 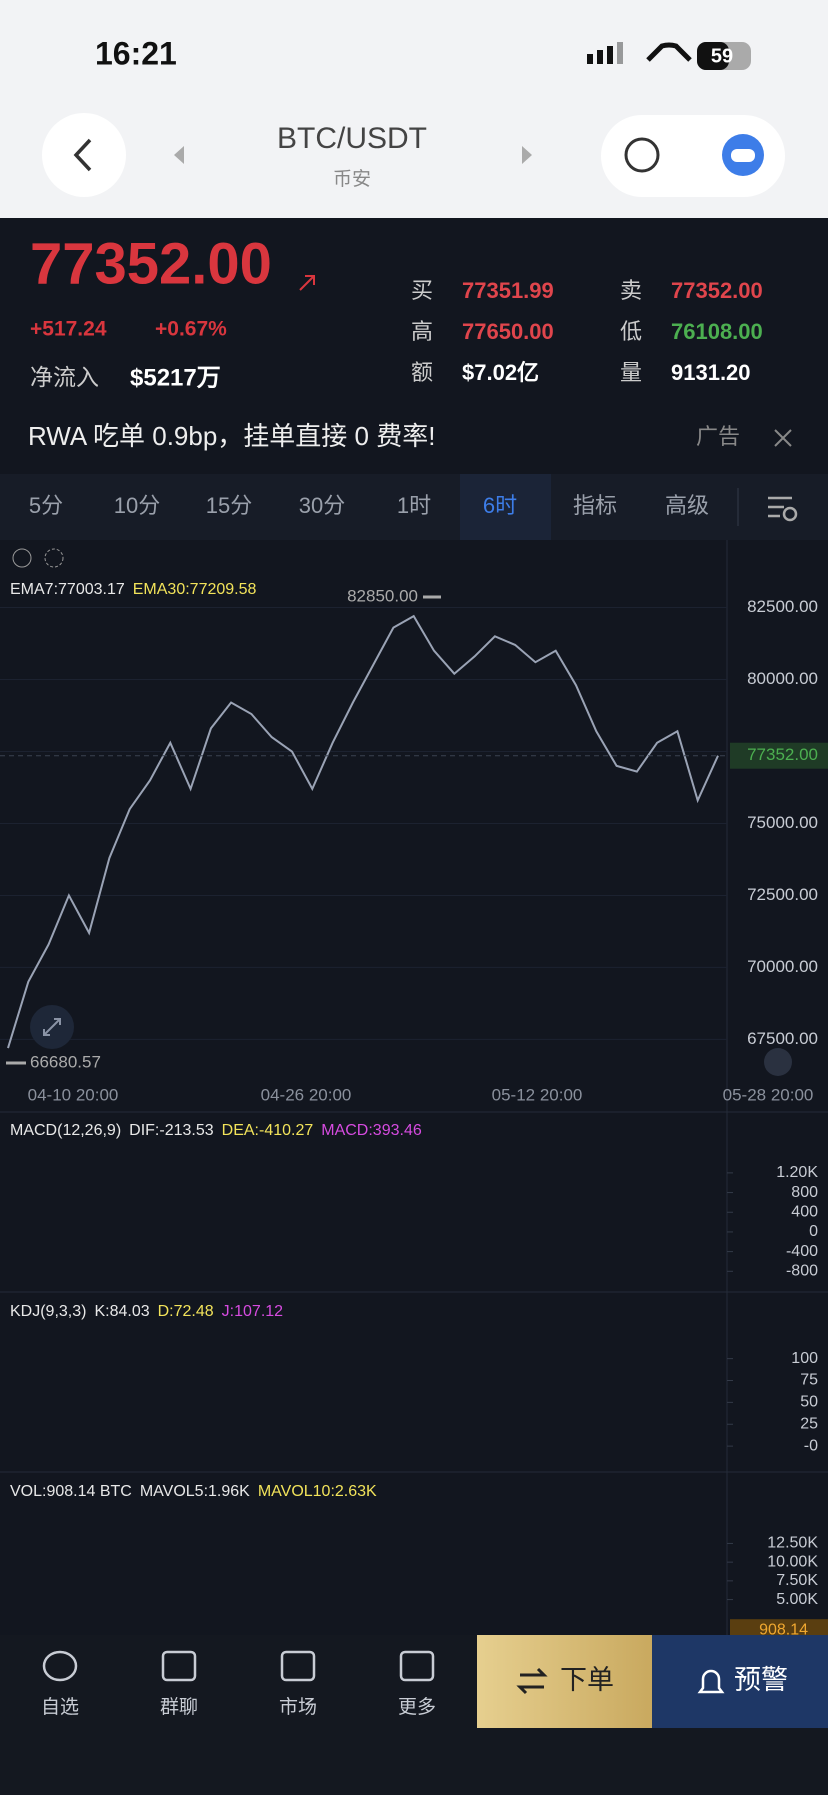 What do you see at coordinates (52, 1027) in the screenshot?
I see `expand-icon` at bounding box center [52, 1027].